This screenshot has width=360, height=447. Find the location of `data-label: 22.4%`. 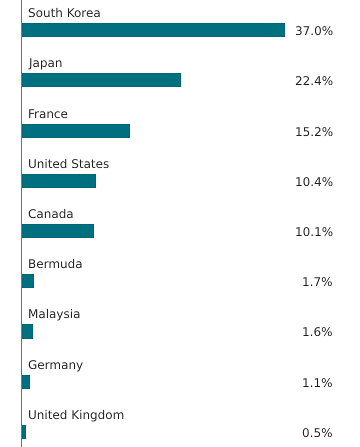

data-label: 22.4% is located at coordinates (314, 81).